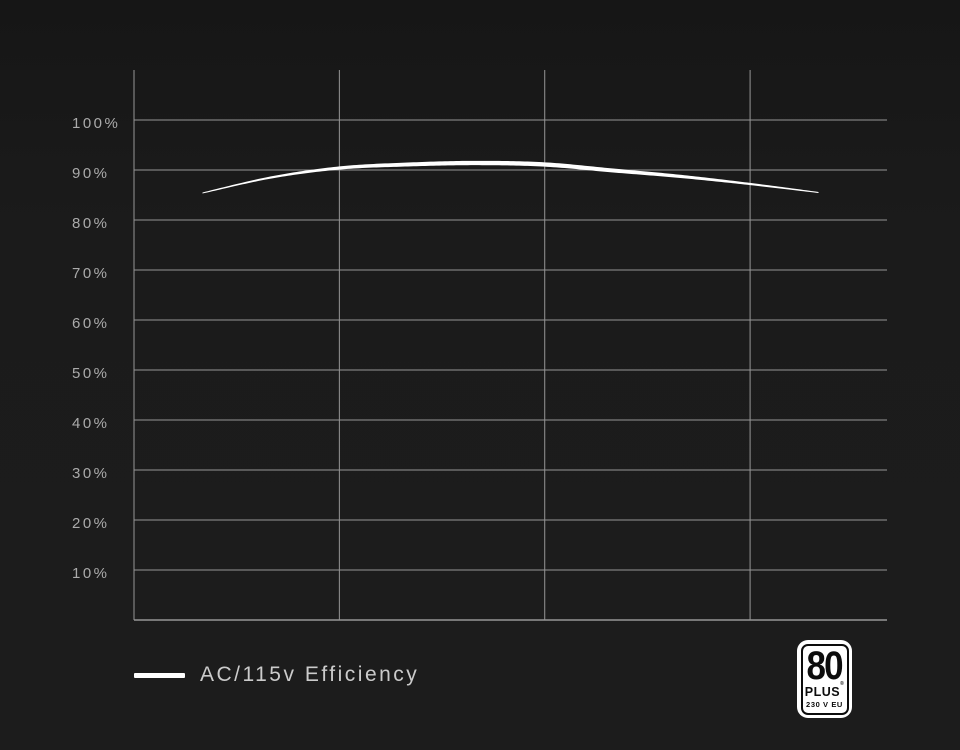 The height and width of the screenshot is (750, 960). I want to click on y-axis-tick-label: 100%, so click(96, 123).